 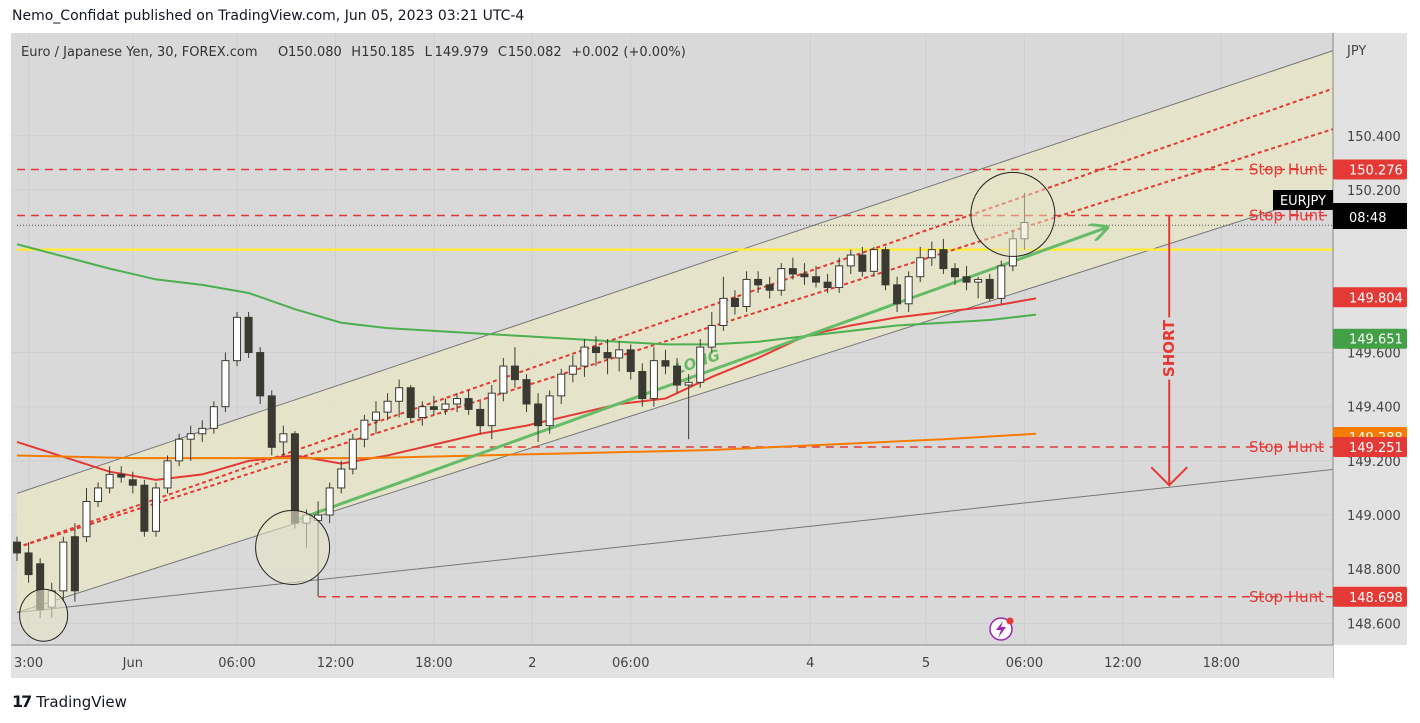 I want to click on alert-icon, so click(x=1001, y=629).